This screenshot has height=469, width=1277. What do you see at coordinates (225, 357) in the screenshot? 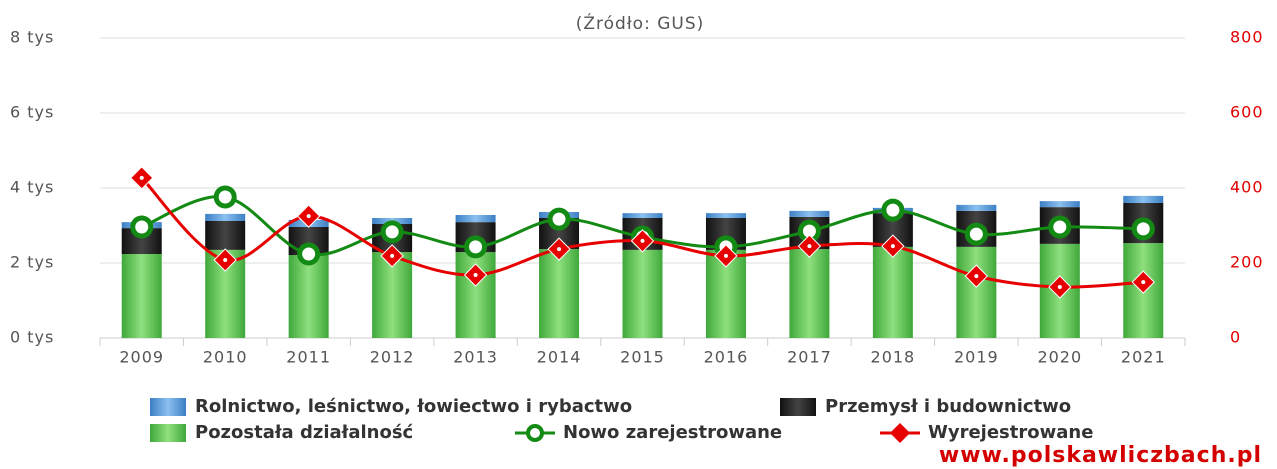
I see `x-tick-label: 2010` at bounding box center [225, 357].